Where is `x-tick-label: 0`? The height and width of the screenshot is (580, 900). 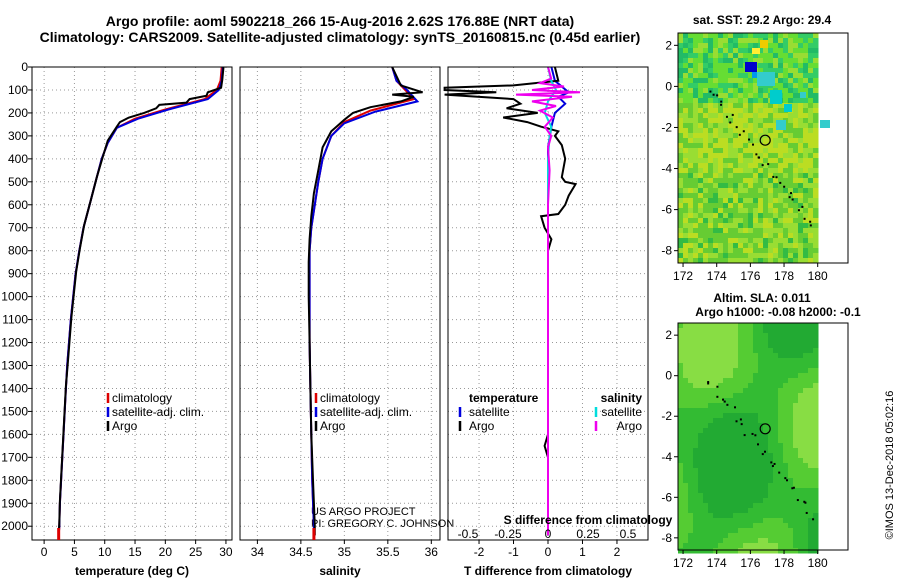 x-tick-label: 0 is located at coordinates (44, 552).